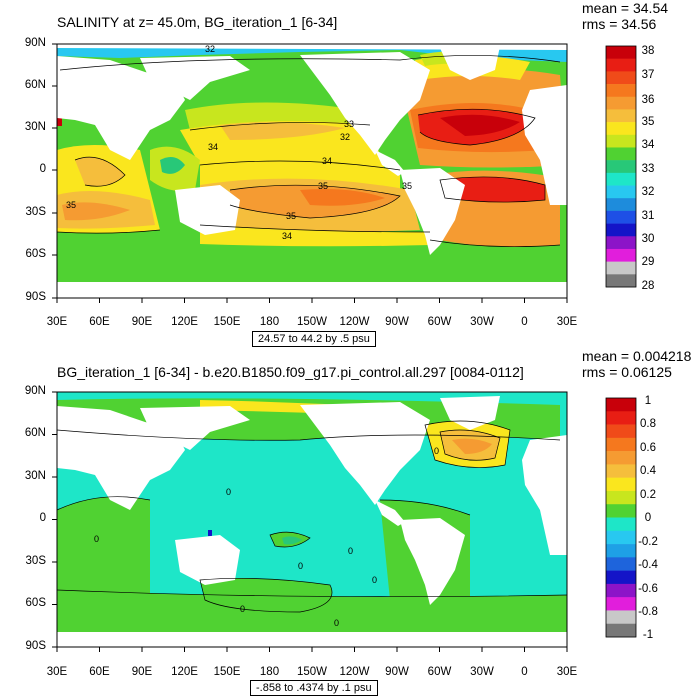  Describe the element at coordinates (648, 122) in the screenshot. I see `colorbar-label: 35` at that location.